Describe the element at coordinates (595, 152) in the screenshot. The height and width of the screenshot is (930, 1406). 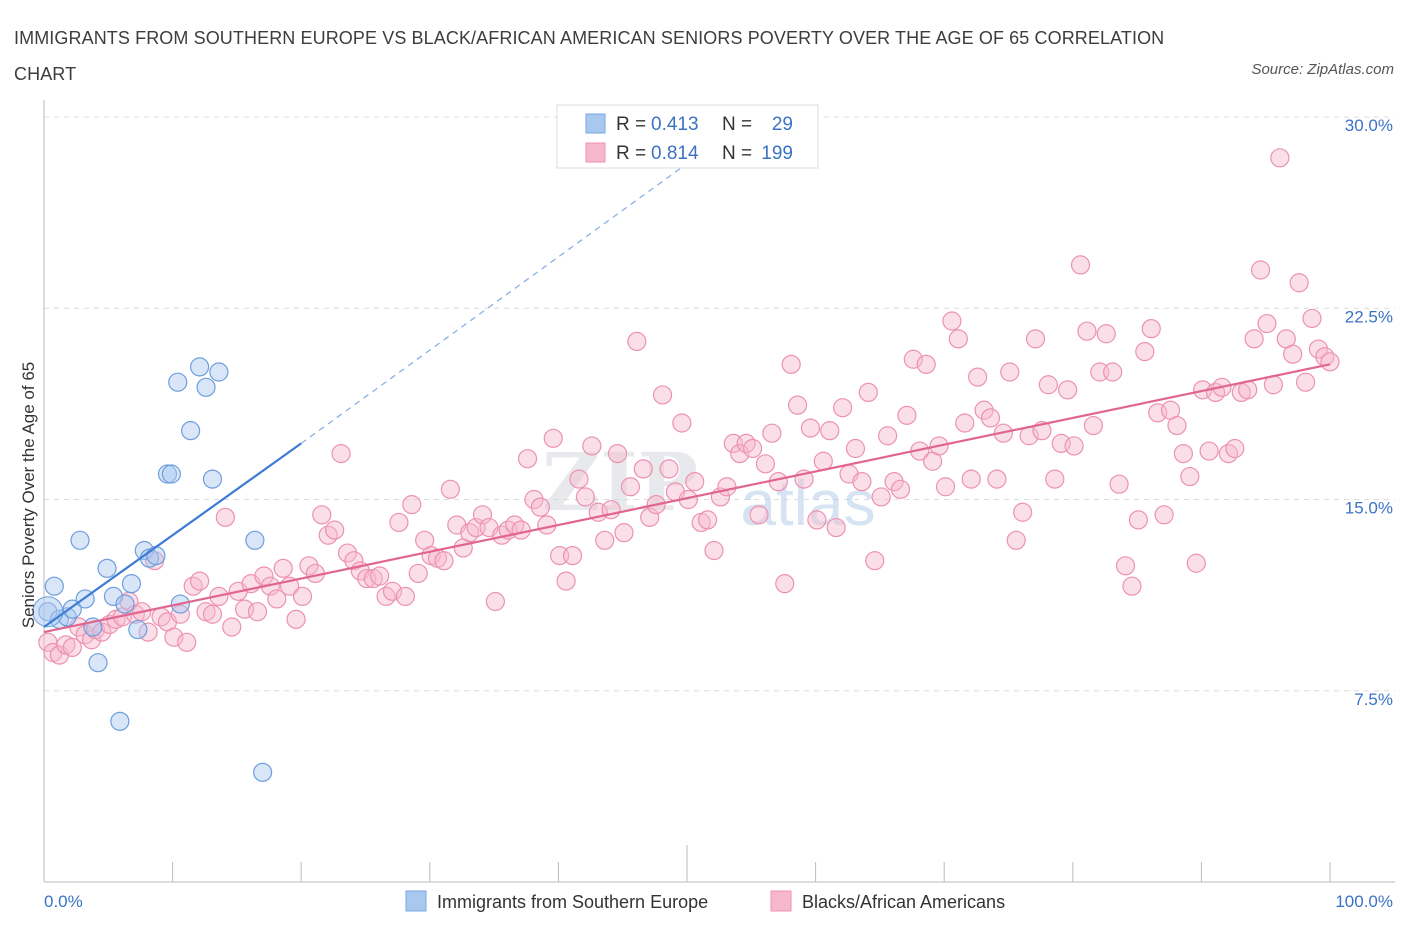
I see `legend-swatch-pink` at that location.